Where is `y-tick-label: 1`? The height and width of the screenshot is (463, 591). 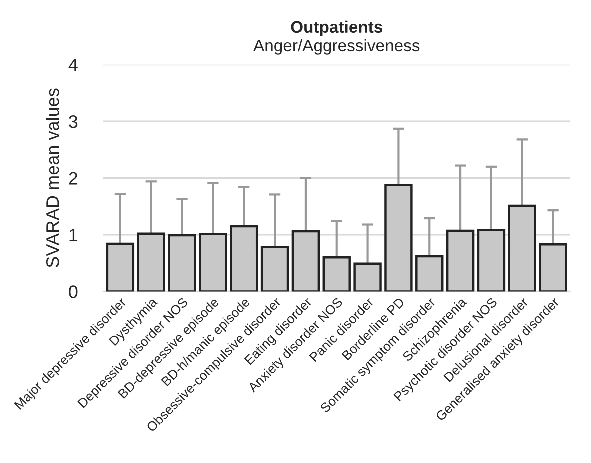
y-tick-label: 1 is located at coordinates (74, 235).